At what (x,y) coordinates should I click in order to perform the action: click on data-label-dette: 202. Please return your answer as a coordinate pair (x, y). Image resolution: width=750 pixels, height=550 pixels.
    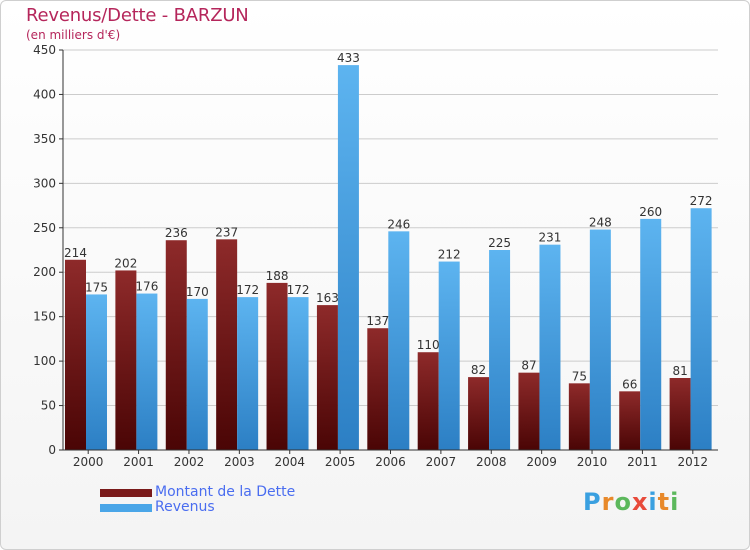
    Looking at the image, I should click on (125, 263).